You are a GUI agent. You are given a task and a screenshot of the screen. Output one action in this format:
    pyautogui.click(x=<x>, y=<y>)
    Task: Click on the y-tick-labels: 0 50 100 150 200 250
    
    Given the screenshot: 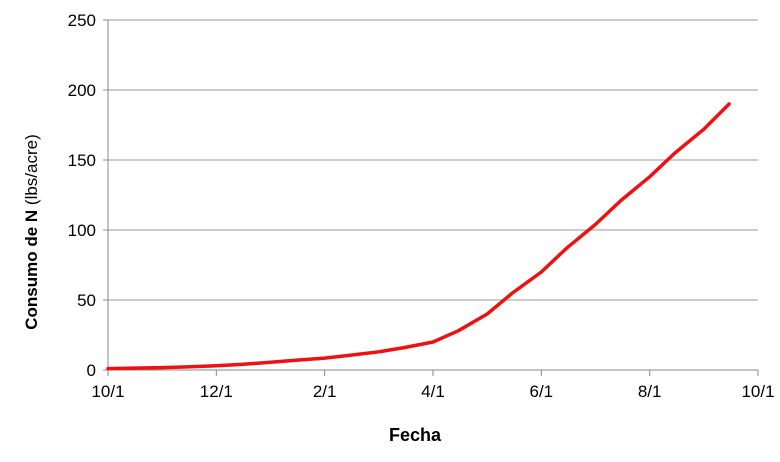 What is the action you would take?
    pyautogui.click(x=82, y=195)
    